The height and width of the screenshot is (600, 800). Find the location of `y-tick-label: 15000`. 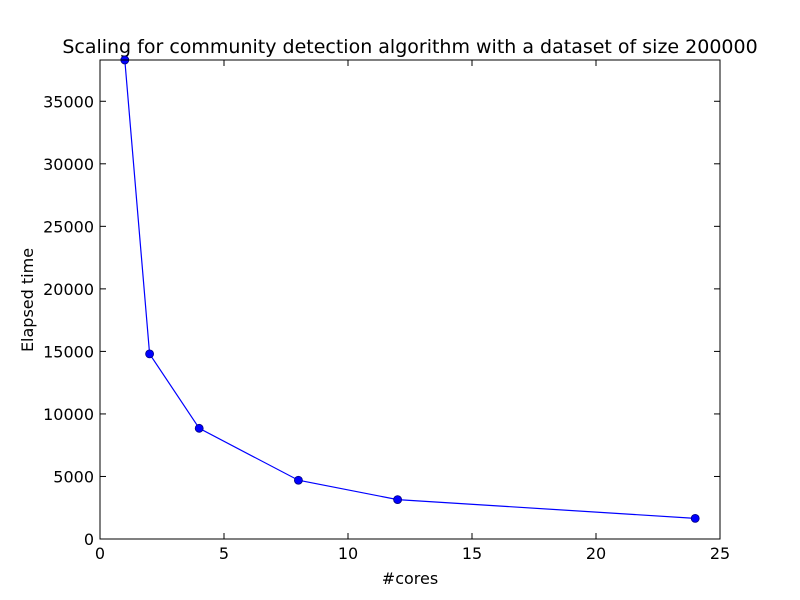

y-tick-label: 15000 is located at coordinates (68, 351).